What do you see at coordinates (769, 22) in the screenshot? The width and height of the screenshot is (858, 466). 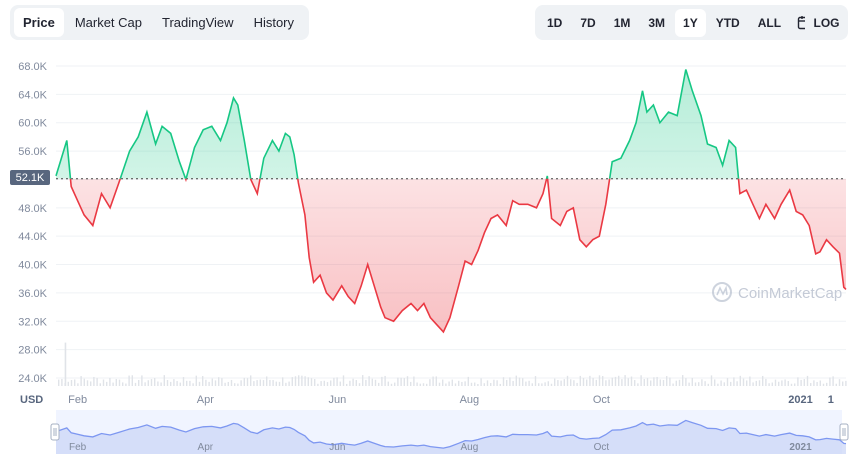 I see `range-all: ALL` at bounding box center [769, 22].